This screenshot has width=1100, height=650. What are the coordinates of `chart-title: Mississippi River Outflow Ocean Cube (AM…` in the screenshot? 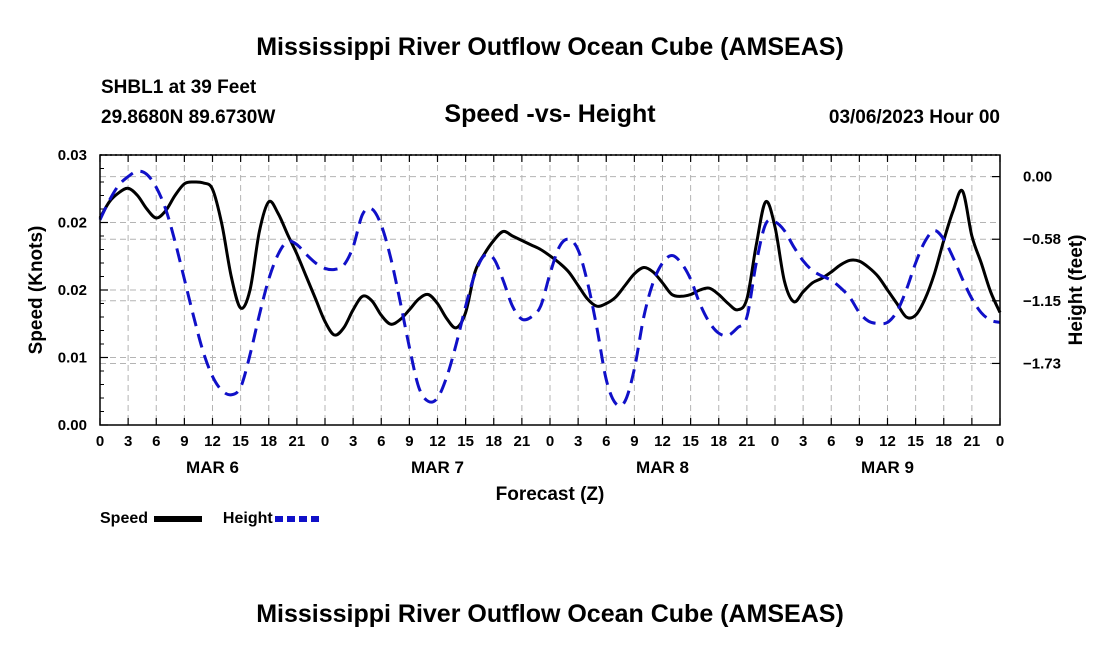 It's located at (550, 47).